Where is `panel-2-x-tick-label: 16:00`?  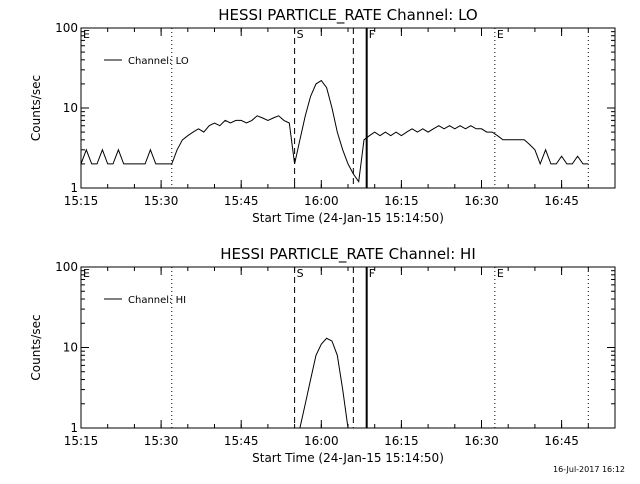 panel-2-x-tick-label: 16:00 is located at coordinates (321, 441).